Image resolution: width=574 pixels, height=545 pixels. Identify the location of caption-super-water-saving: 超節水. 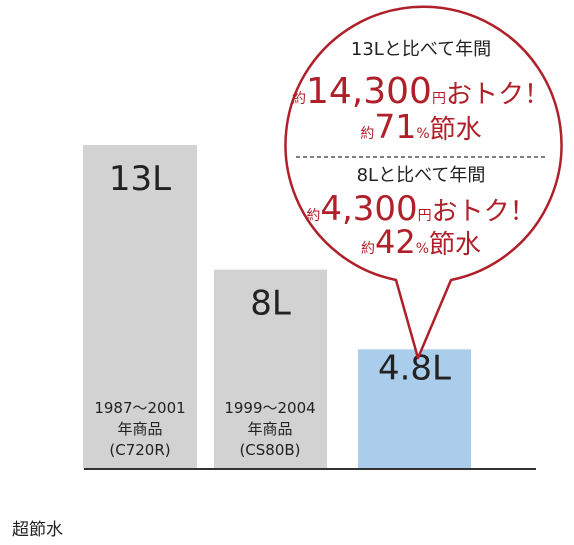
(37, 530).